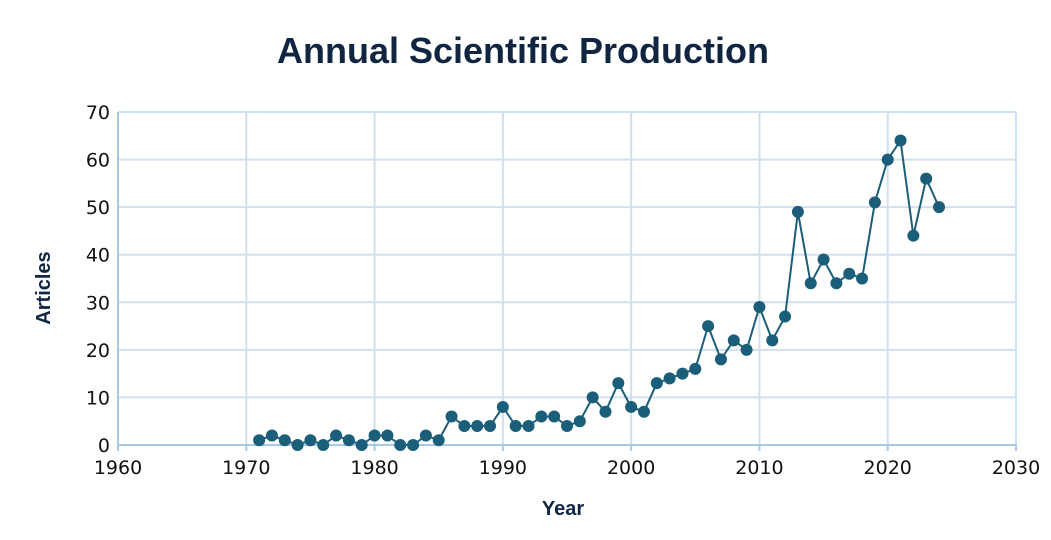 Image resolution: width=1051 pixels, height=540 pixels. I want to click on y-tick-label: 40, so click(98, 256).